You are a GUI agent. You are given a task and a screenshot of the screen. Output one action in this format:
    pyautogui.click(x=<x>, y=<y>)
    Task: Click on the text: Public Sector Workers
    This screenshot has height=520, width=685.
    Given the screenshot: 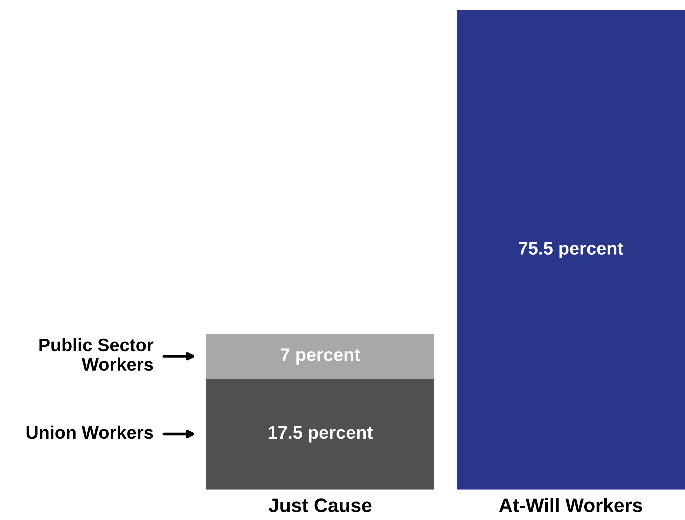 What is the action you would take?
    pyautogui.click(x=97, y=355)
    